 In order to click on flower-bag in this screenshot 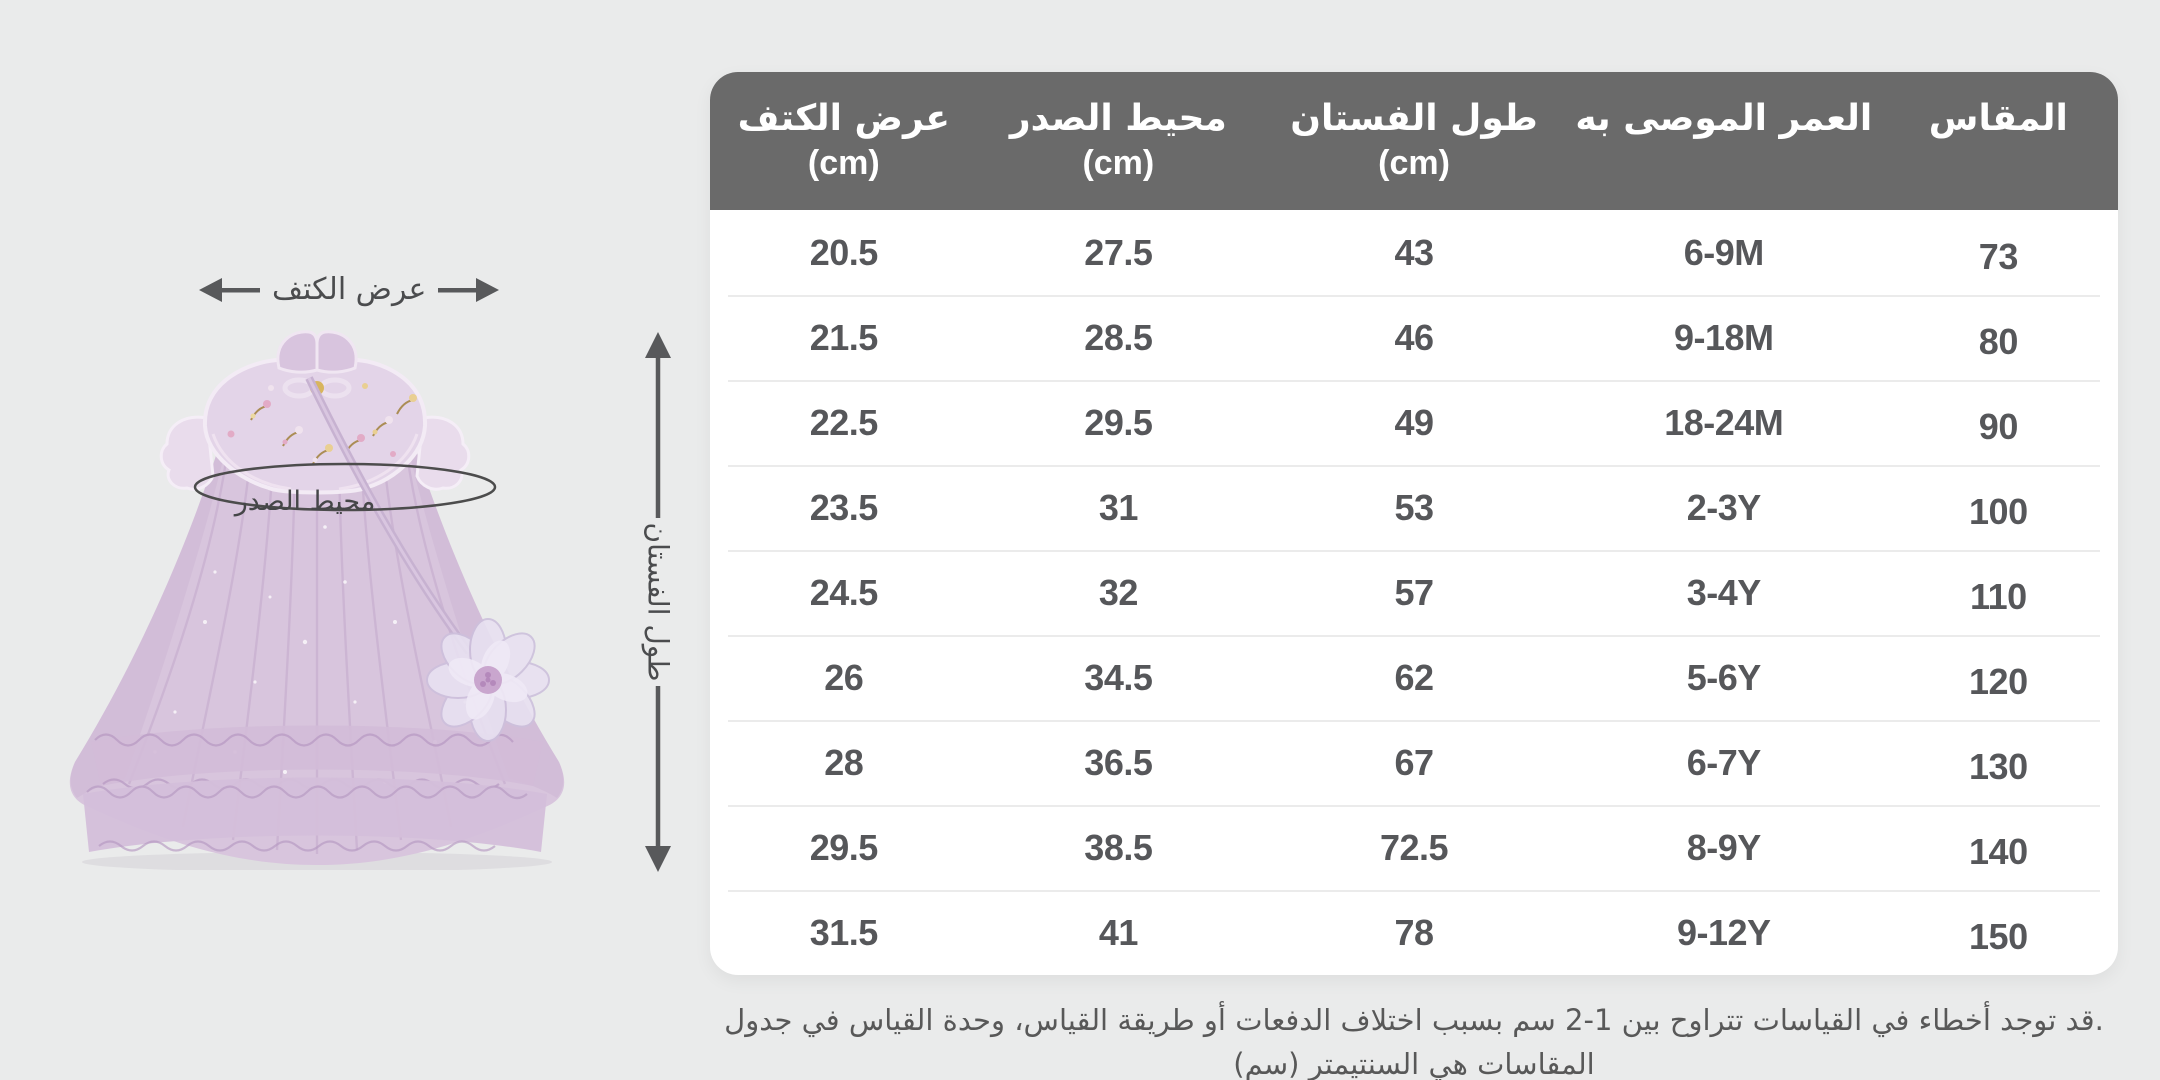, I will do `click(488, 680)`.